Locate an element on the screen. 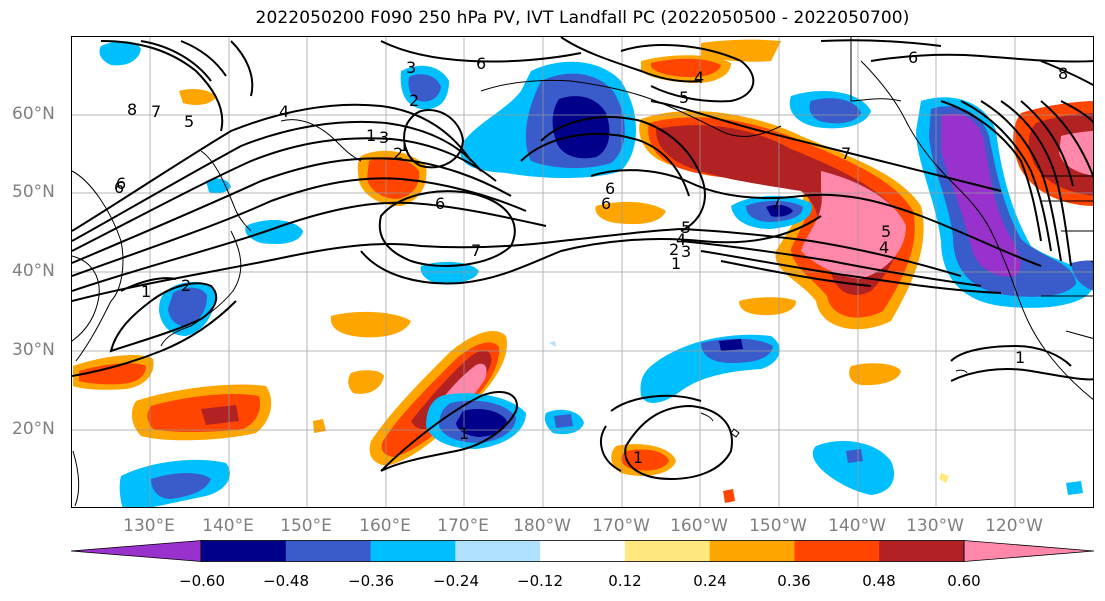 The width and height of the screenshot is (1105, 601). colorbar-tick-label: −0.60 is located at coordinates (202, 581).